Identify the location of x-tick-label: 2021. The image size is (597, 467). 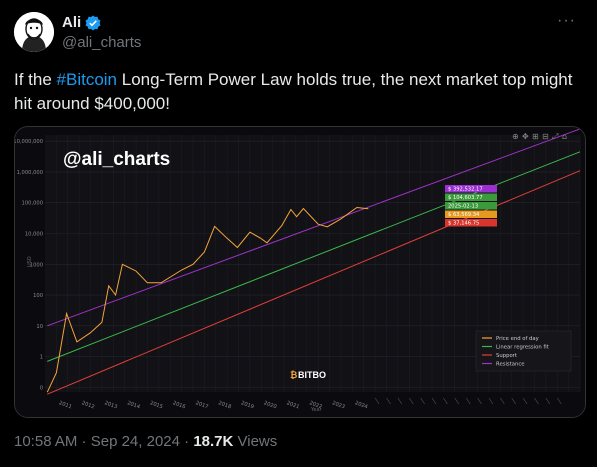
(293, 405).